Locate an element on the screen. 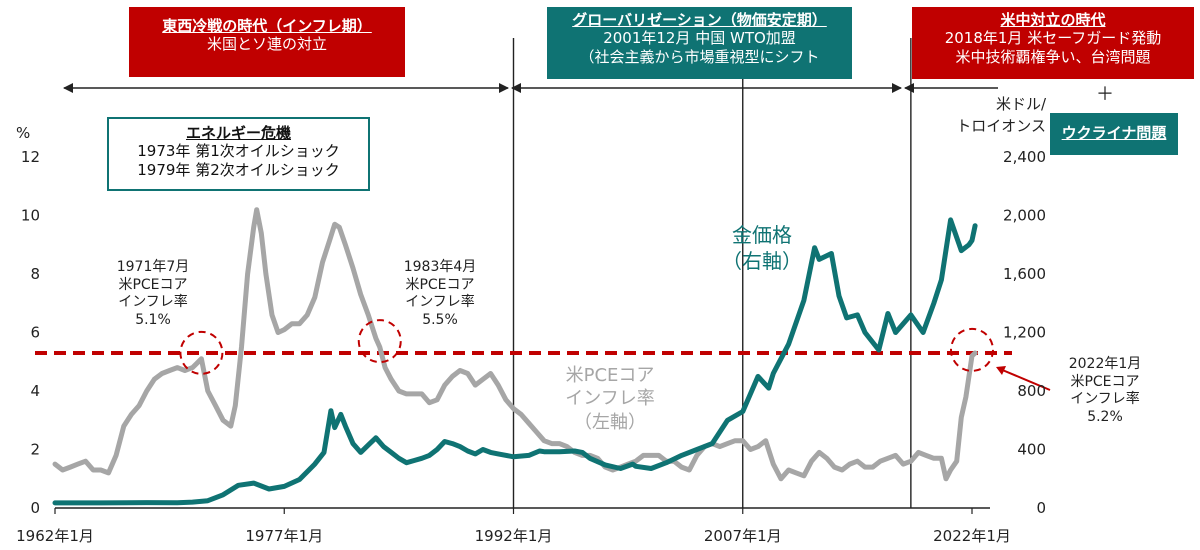  right-axis-unit-line-2: トロイオンス is located at coordinates (1001, 125).